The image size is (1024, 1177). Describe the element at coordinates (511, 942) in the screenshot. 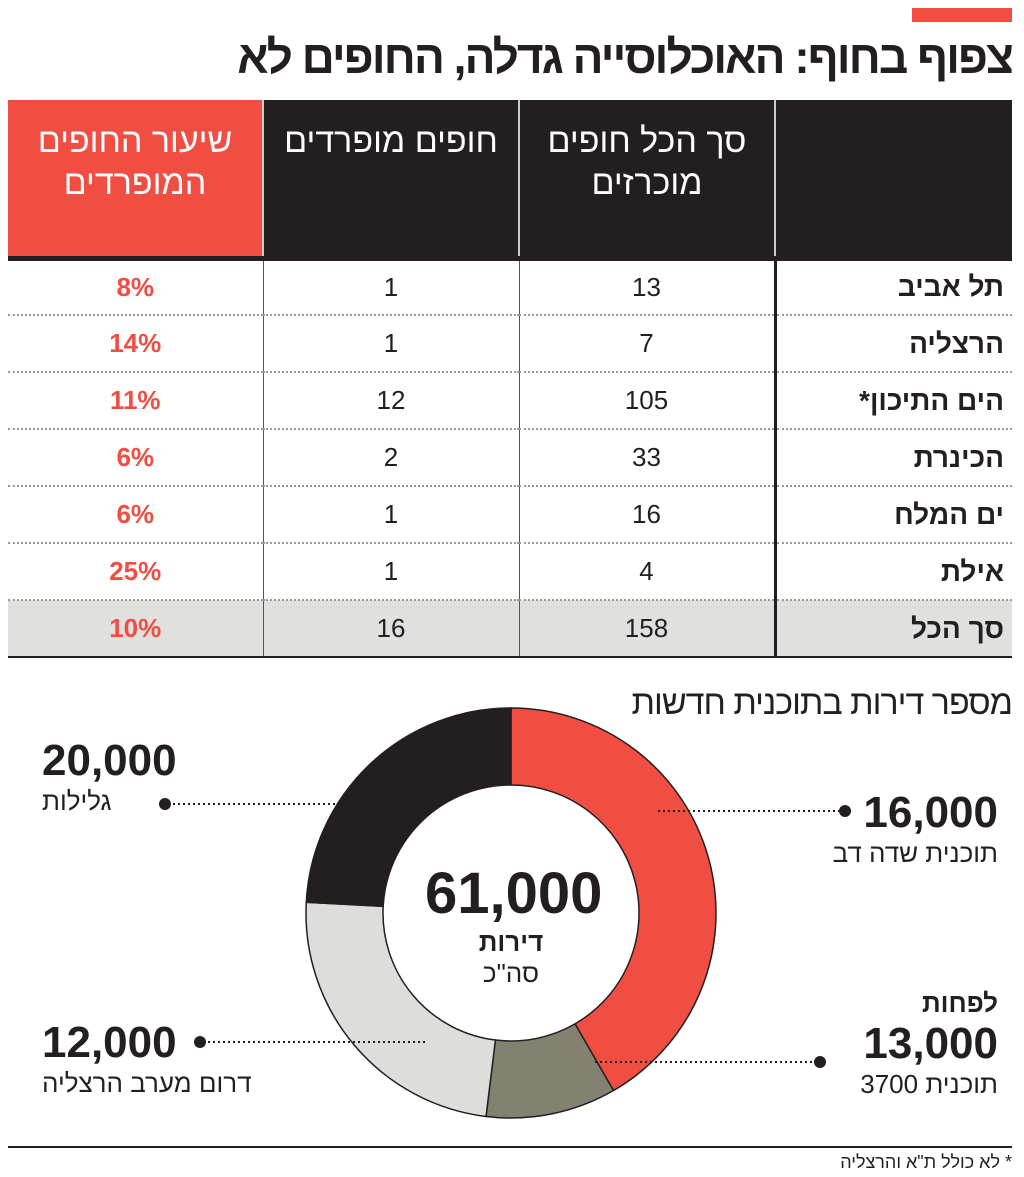

I see `center-unit: דירות` at that location.